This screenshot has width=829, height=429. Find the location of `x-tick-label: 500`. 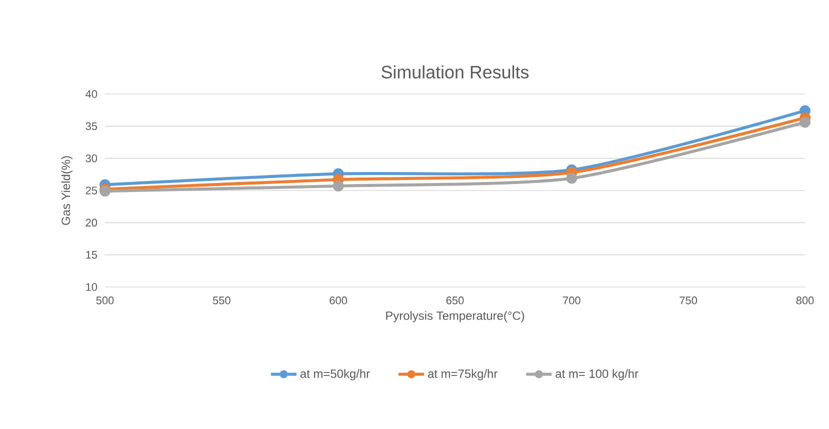

x-tick-label: 500 is located at coordinates (105, 300).